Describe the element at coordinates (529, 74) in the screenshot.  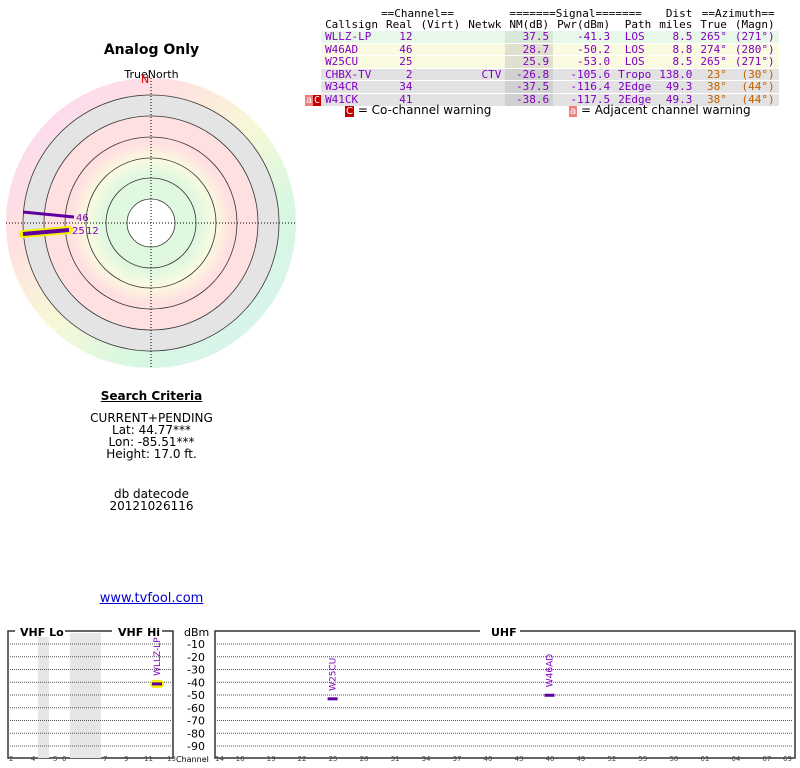
I see `cell-nm: -26.8` at that location.